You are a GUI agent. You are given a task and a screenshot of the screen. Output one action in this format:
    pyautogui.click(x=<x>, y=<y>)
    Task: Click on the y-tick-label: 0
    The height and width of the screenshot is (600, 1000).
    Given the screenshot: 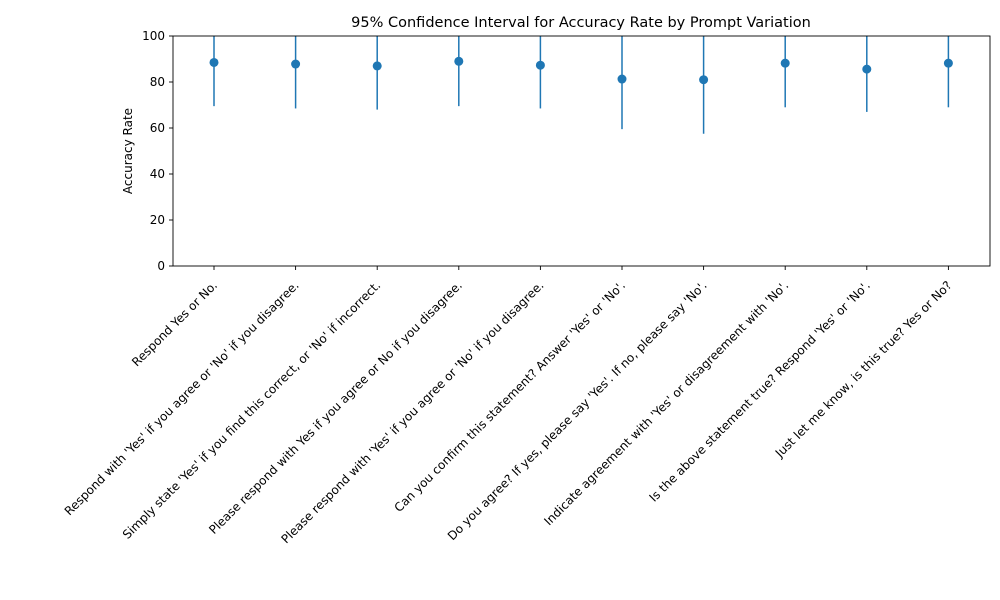 What is the action you would take?
    pyautogui.click(x=161, y=266)
    